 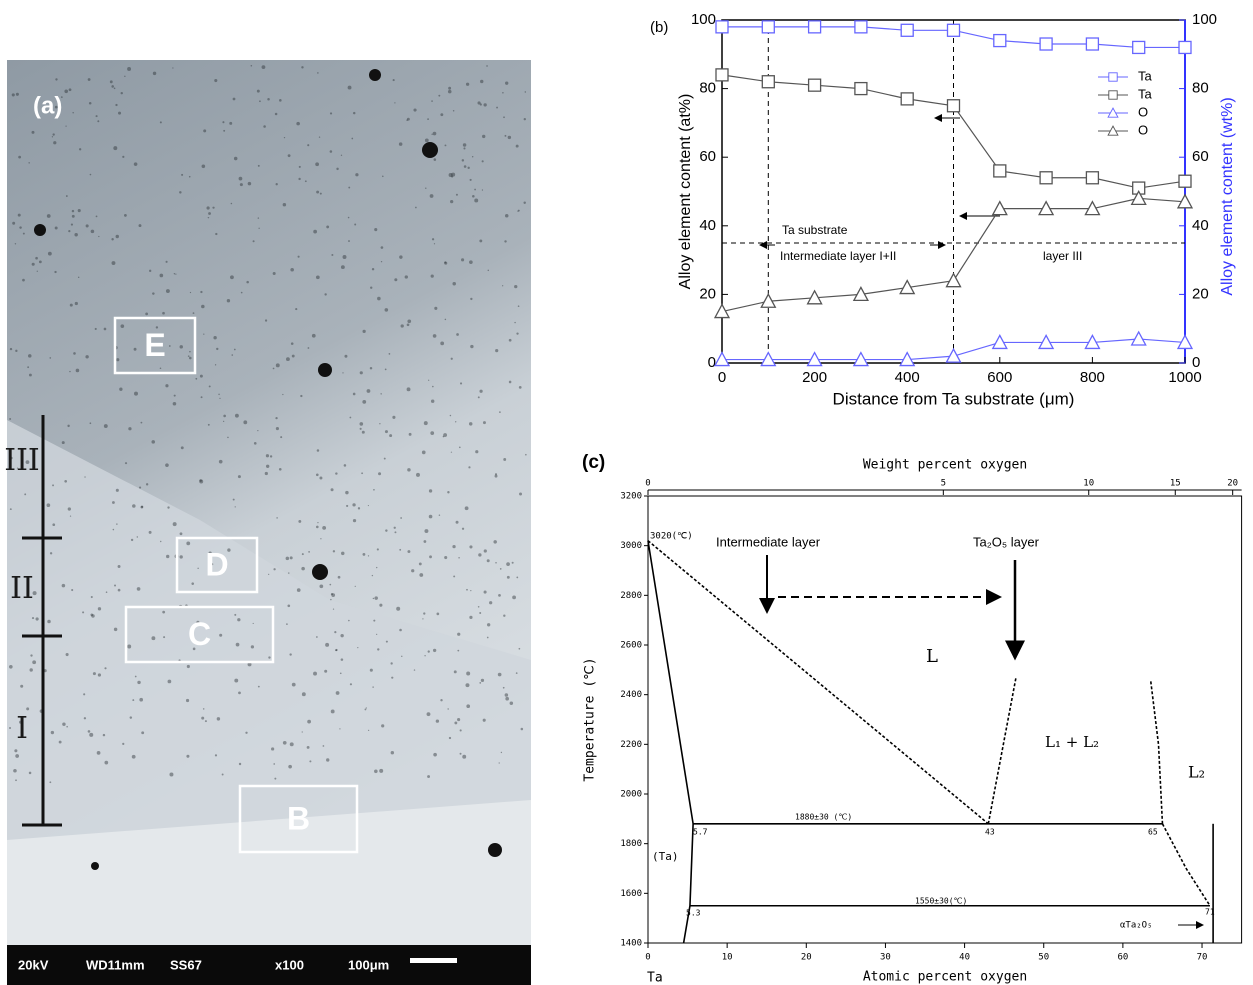 What do you see at coordinates (1145, 93) in the screenshot?
I see `legend-label: Ta` at bounding box center [1145, 93].